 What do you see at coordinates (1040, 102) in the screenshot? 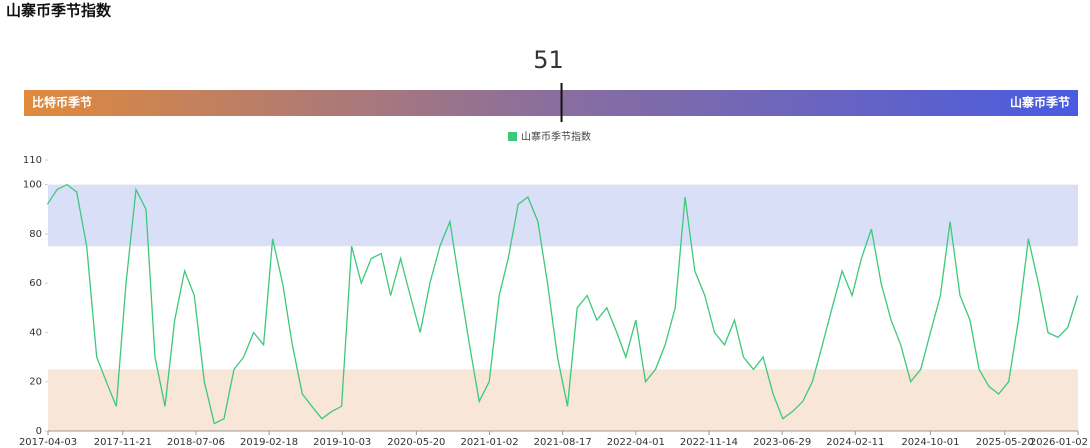
I see `gauge-right-label: 山寨币季节` at bounding box center [1040, 102].